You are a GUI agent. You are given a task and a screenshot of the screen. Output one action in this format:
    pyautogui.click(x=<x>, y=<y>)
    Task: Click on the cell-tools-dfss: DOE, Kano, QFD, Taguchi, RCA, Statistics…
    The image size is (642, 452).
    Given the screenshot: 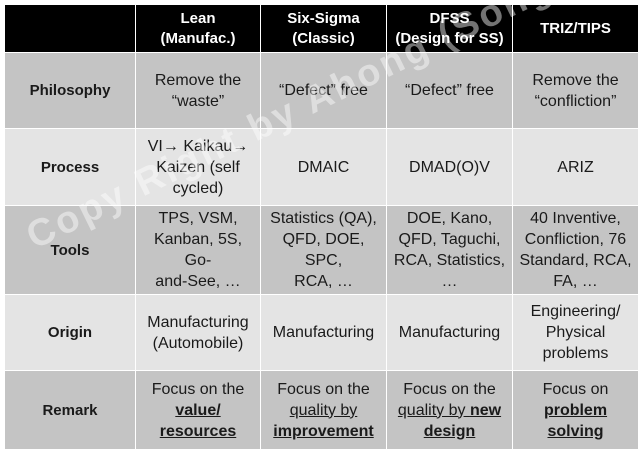 What is the action you would take?
    pyautogui.click(x=449, y=250)
    